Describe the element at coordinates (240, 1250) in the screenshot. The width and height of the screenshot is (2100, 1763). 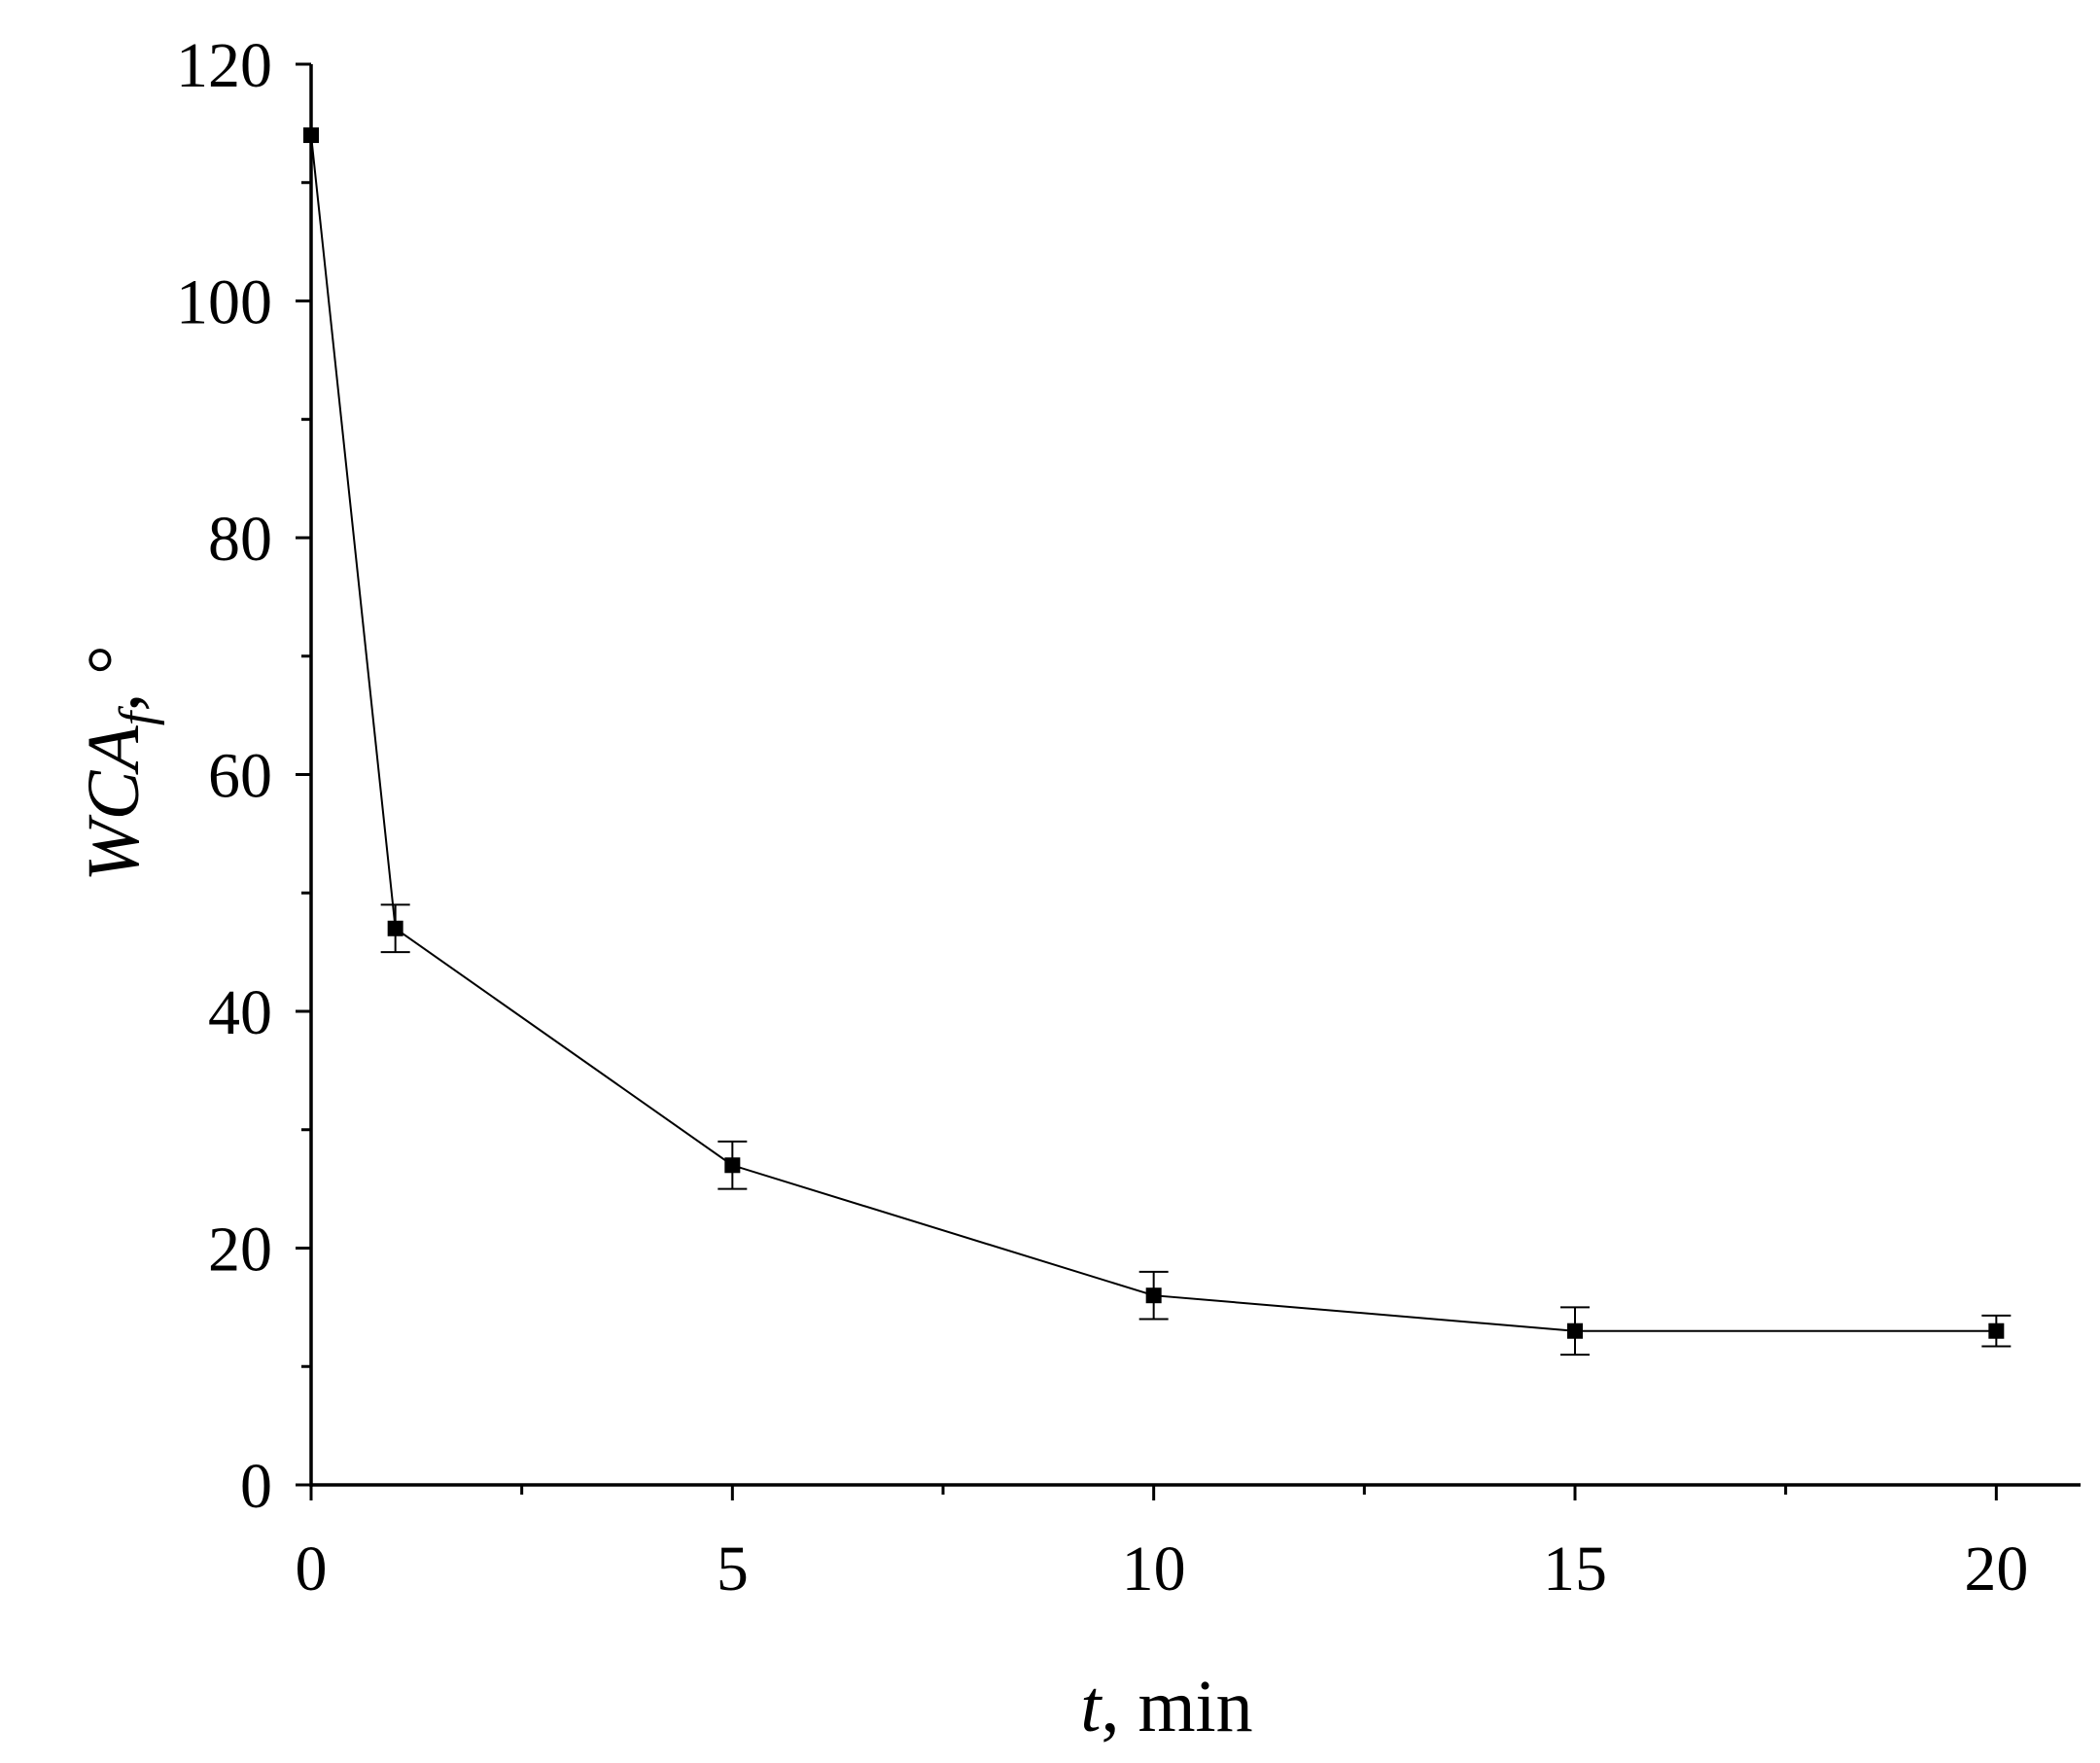
I see `y-tick-label: 20` at that location.